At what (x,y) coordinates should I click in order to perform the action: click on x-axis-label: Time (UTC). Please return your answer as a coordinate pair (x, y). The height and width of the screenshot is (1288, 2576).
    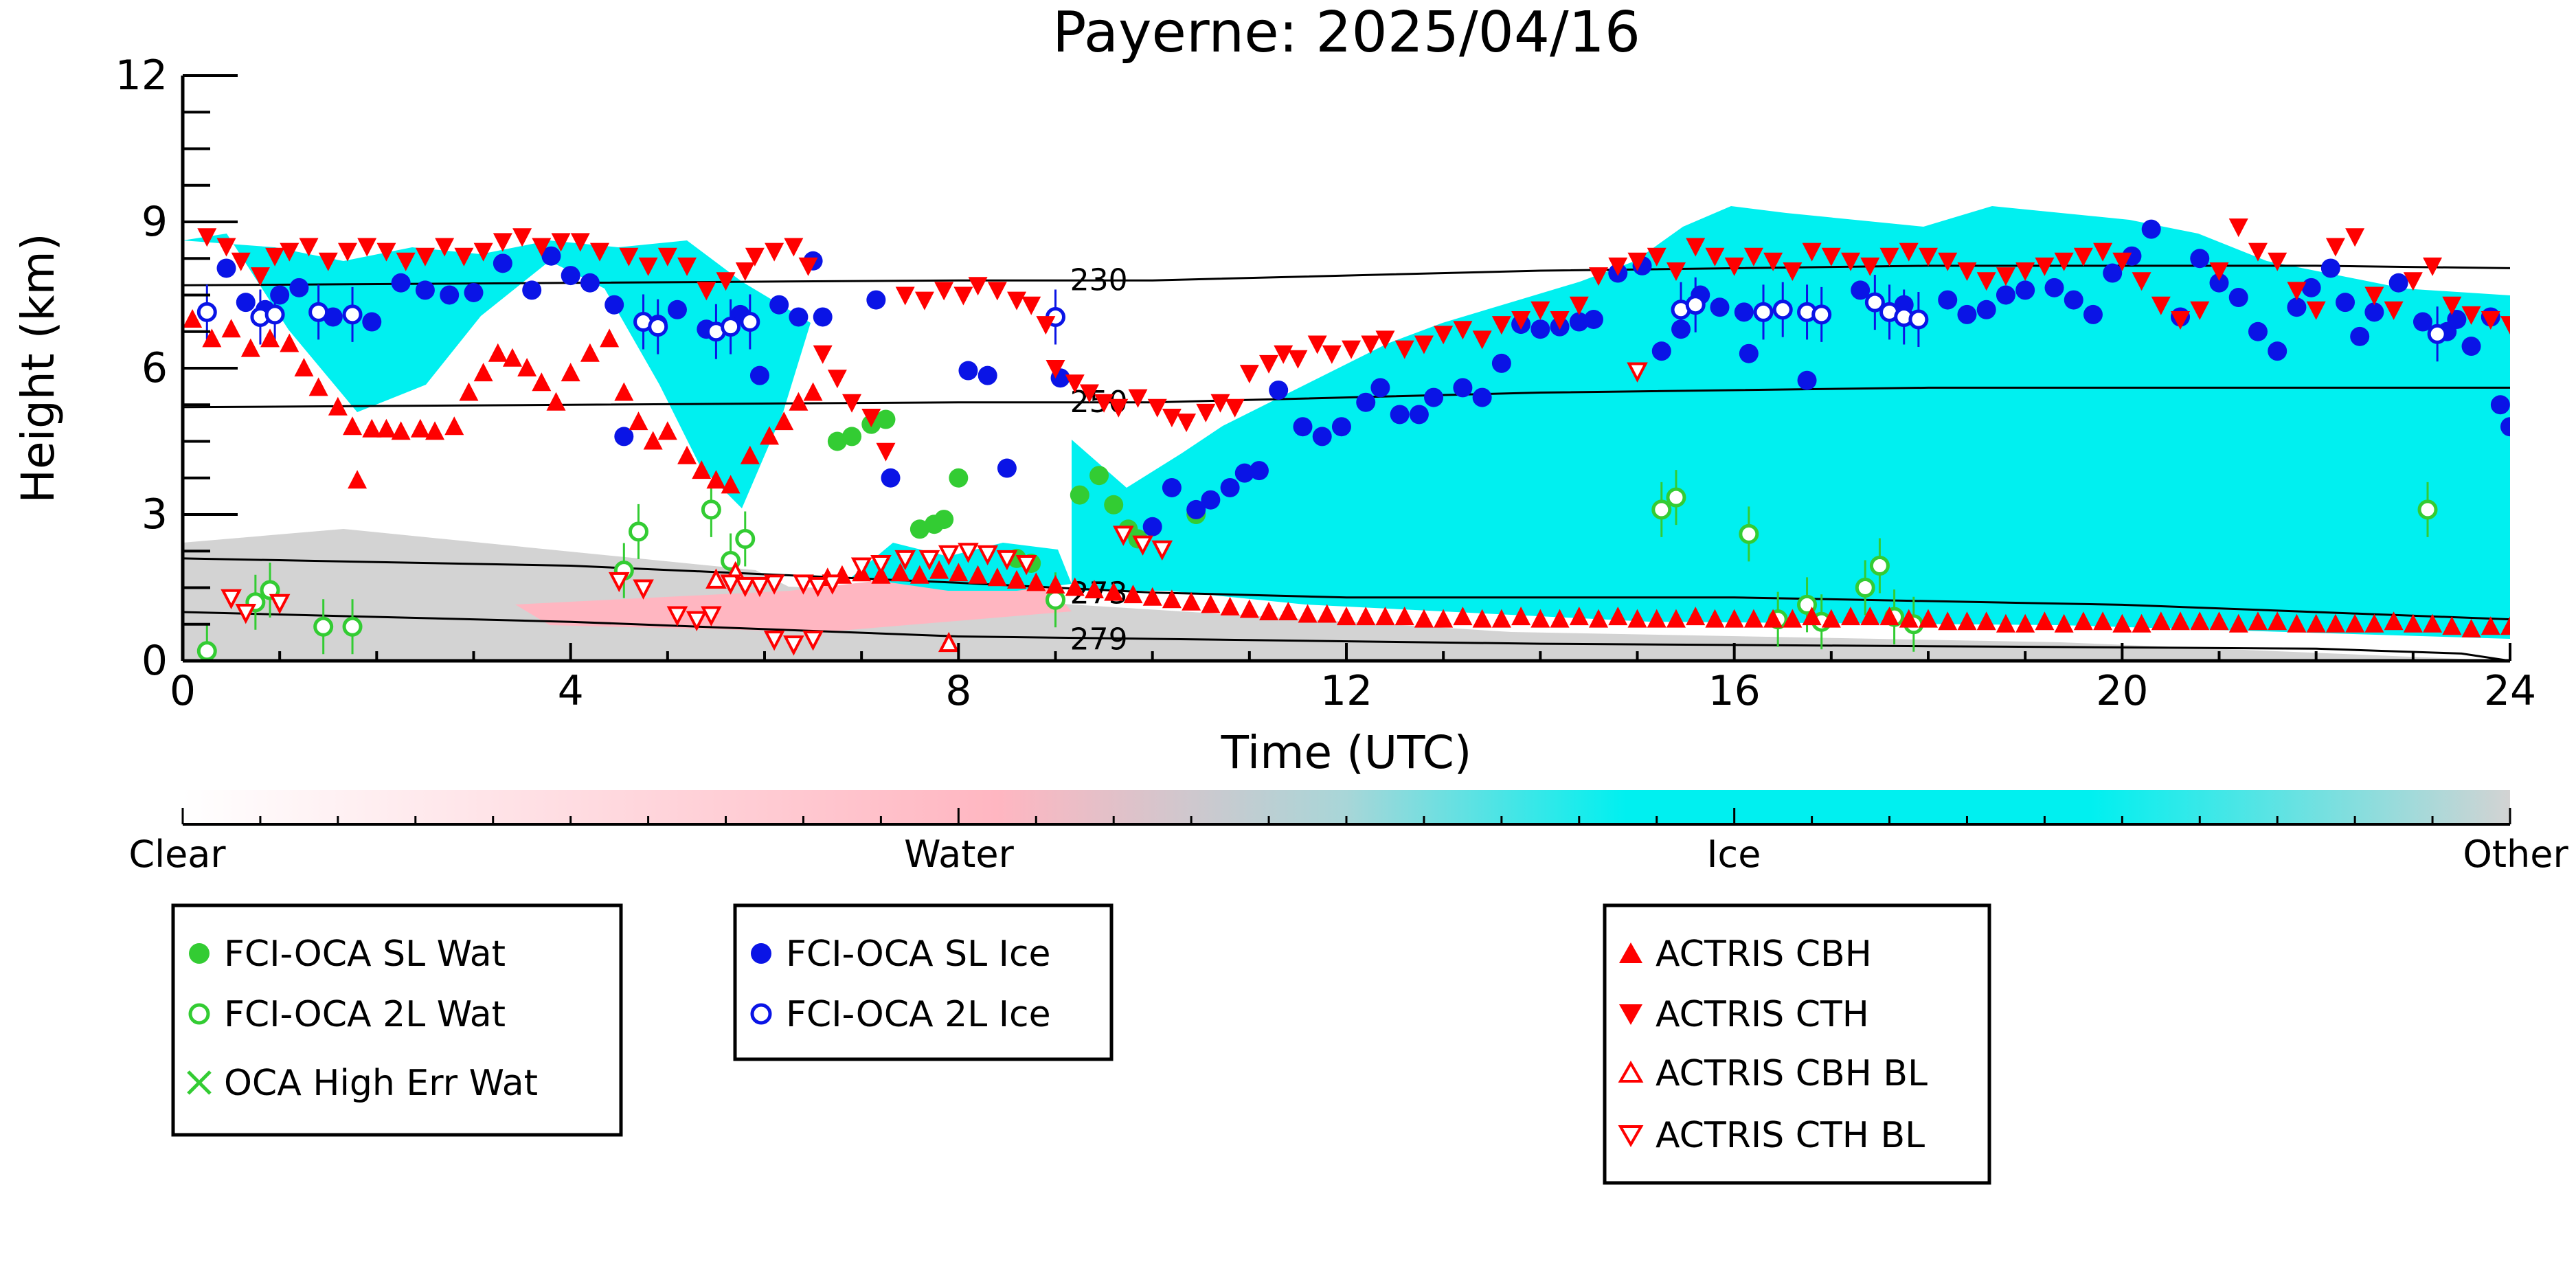
    Looking at the image, I should click on (1346, 752).